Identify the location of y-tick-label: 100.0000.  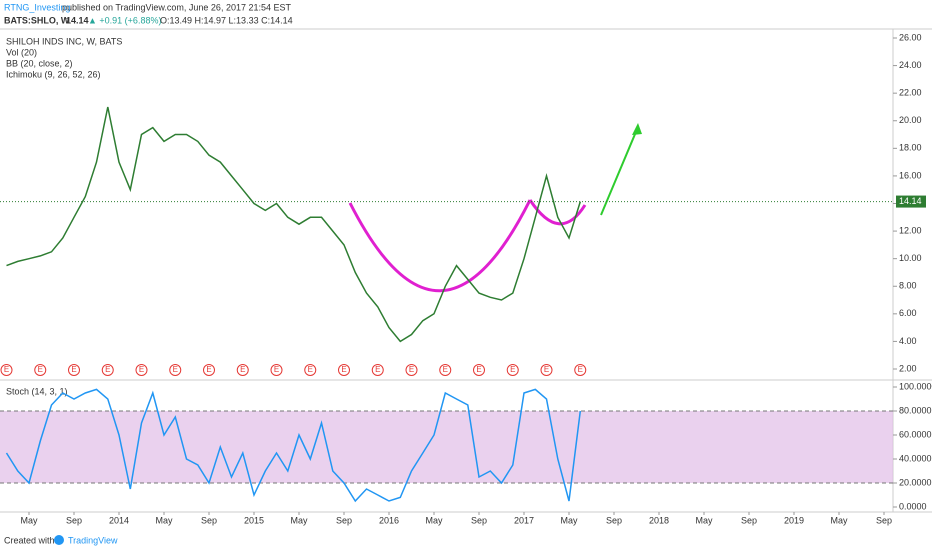
(915, 386).